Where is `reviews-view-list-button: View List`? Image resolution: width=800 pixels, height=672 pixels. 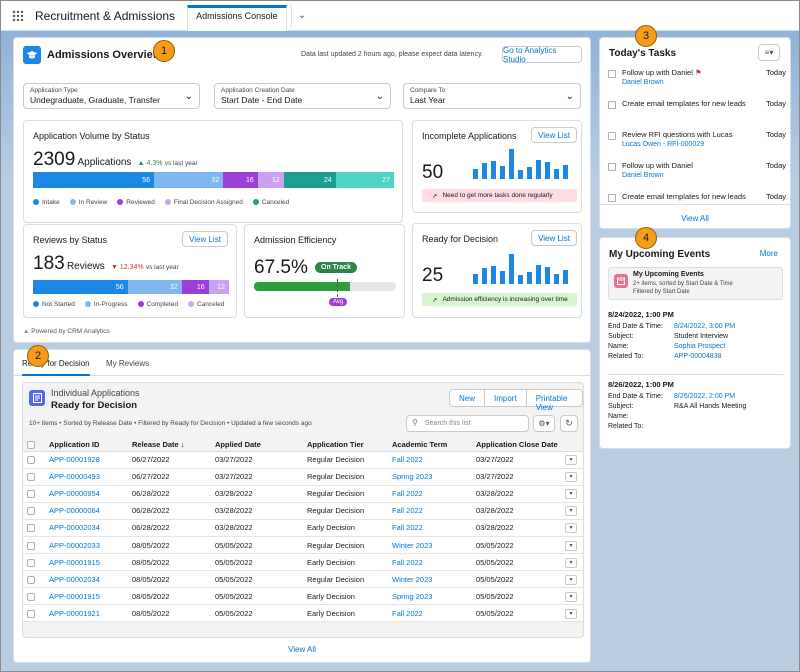 reviews-view-list-button: View List is located at coordinates (205, 239).